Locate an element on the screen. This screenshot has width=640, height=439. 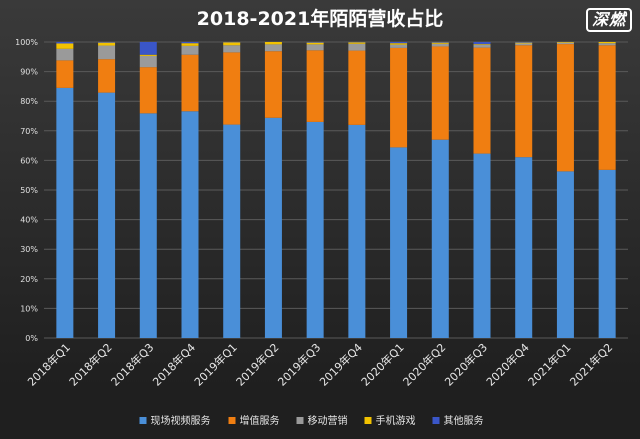
x-tick-label: 2019年Q1 is located at coordinates (215, 364).